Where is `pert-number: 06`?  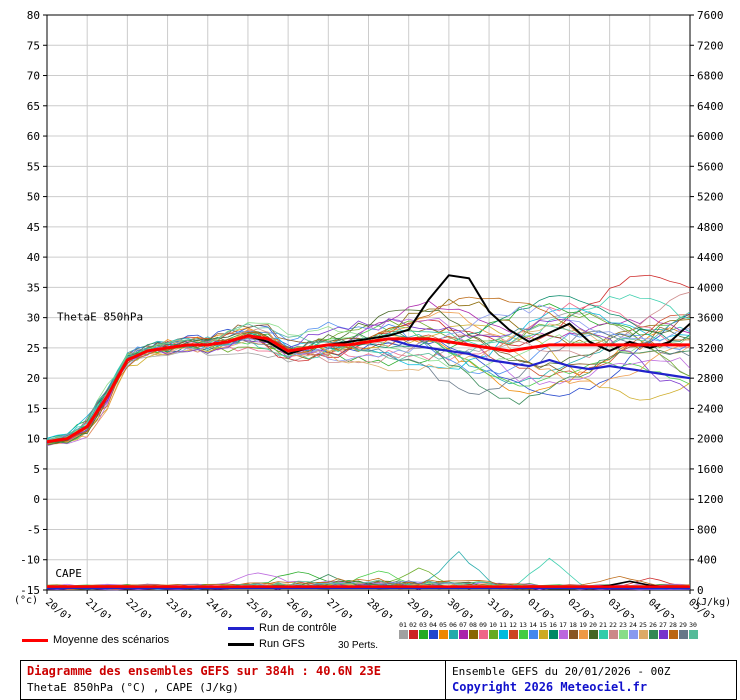
pert-number: 06 is located at coordinates (453, 625).